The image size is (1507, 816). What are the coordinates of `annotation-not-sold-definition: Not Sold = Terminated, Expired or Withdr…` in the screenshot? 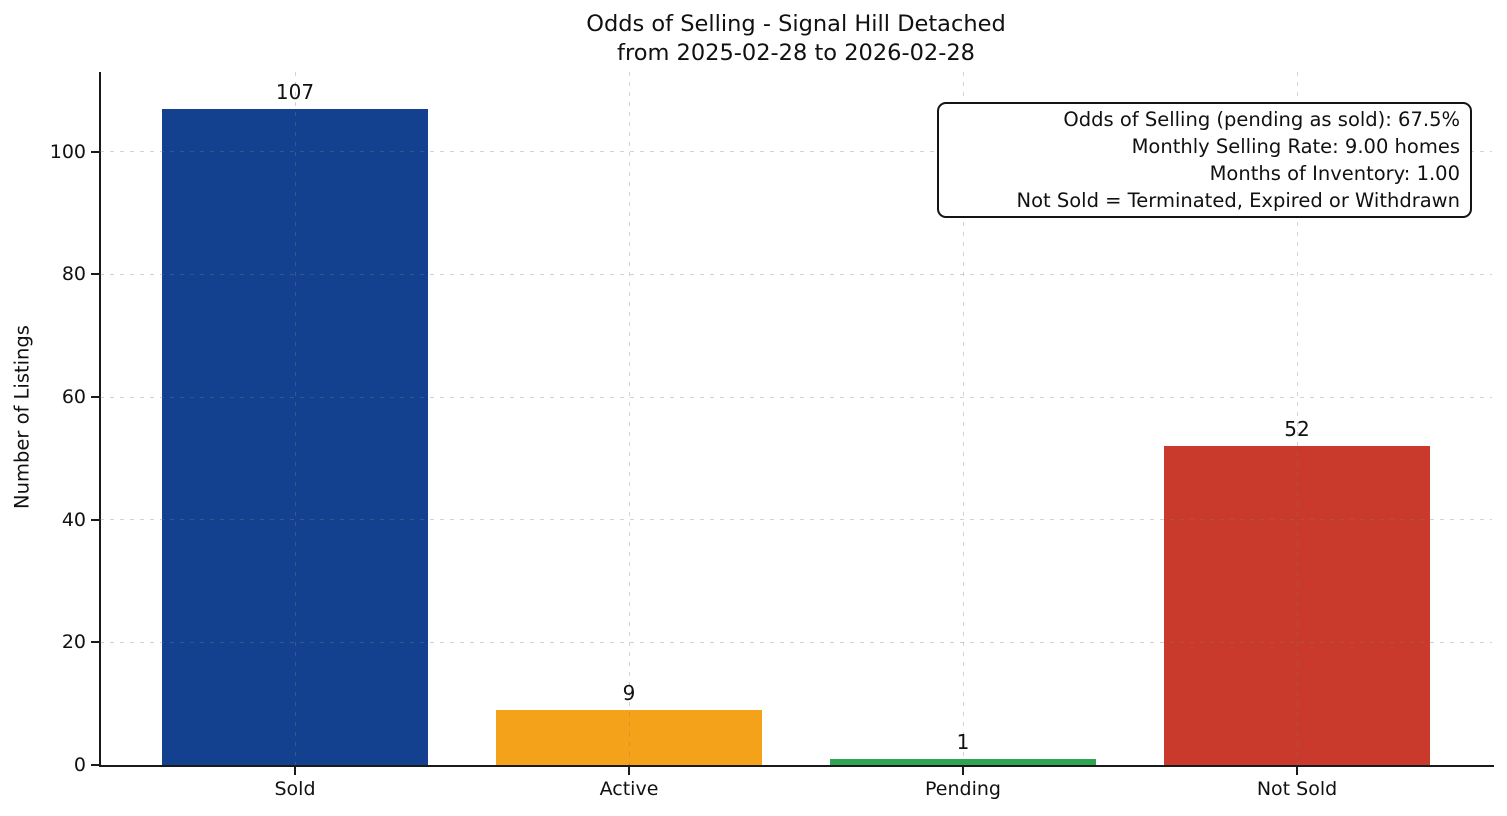 It's located at (1238, 200).